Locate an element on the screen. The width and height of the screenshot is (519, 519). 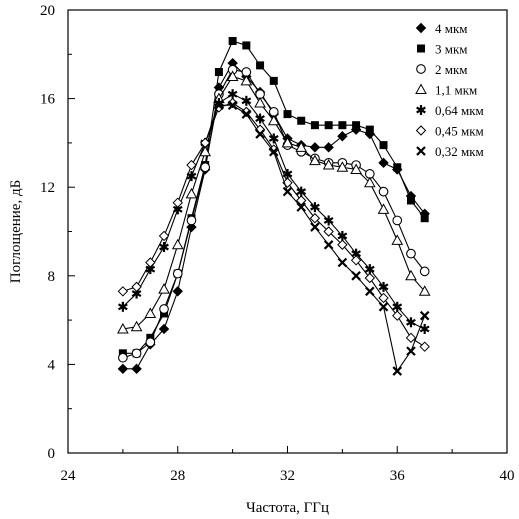
legend-item: 0,64 мкм is located at coordinates (450, 110).